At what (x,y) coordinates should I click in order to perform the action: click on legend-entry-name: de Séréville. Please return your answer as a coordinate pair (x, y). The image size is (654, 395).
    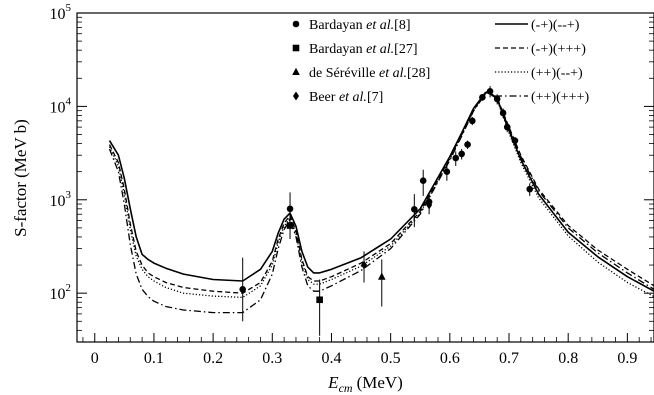
    Looking at the image, I should click on (344, 73).